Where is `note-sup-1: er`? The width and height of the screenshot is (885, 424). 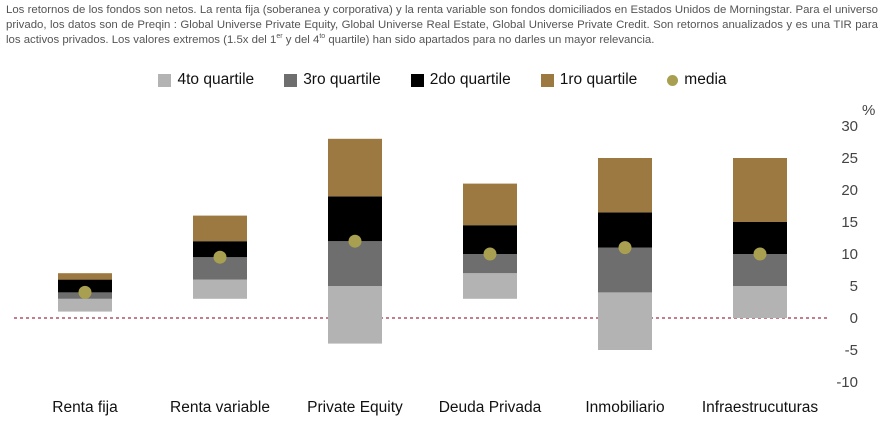
note-sup-1: er is located at coordinates (279, 37).